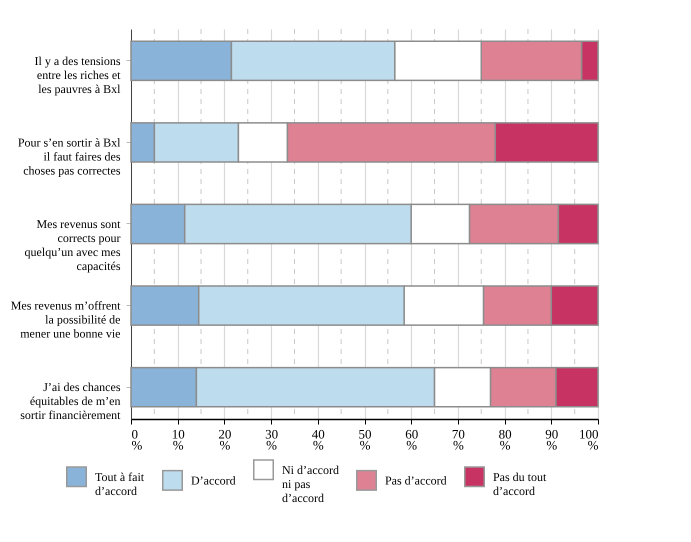  Describe the element at coordinates (271, 439) in the screenshot. I see `x-tick-label: 30 %` at that location.